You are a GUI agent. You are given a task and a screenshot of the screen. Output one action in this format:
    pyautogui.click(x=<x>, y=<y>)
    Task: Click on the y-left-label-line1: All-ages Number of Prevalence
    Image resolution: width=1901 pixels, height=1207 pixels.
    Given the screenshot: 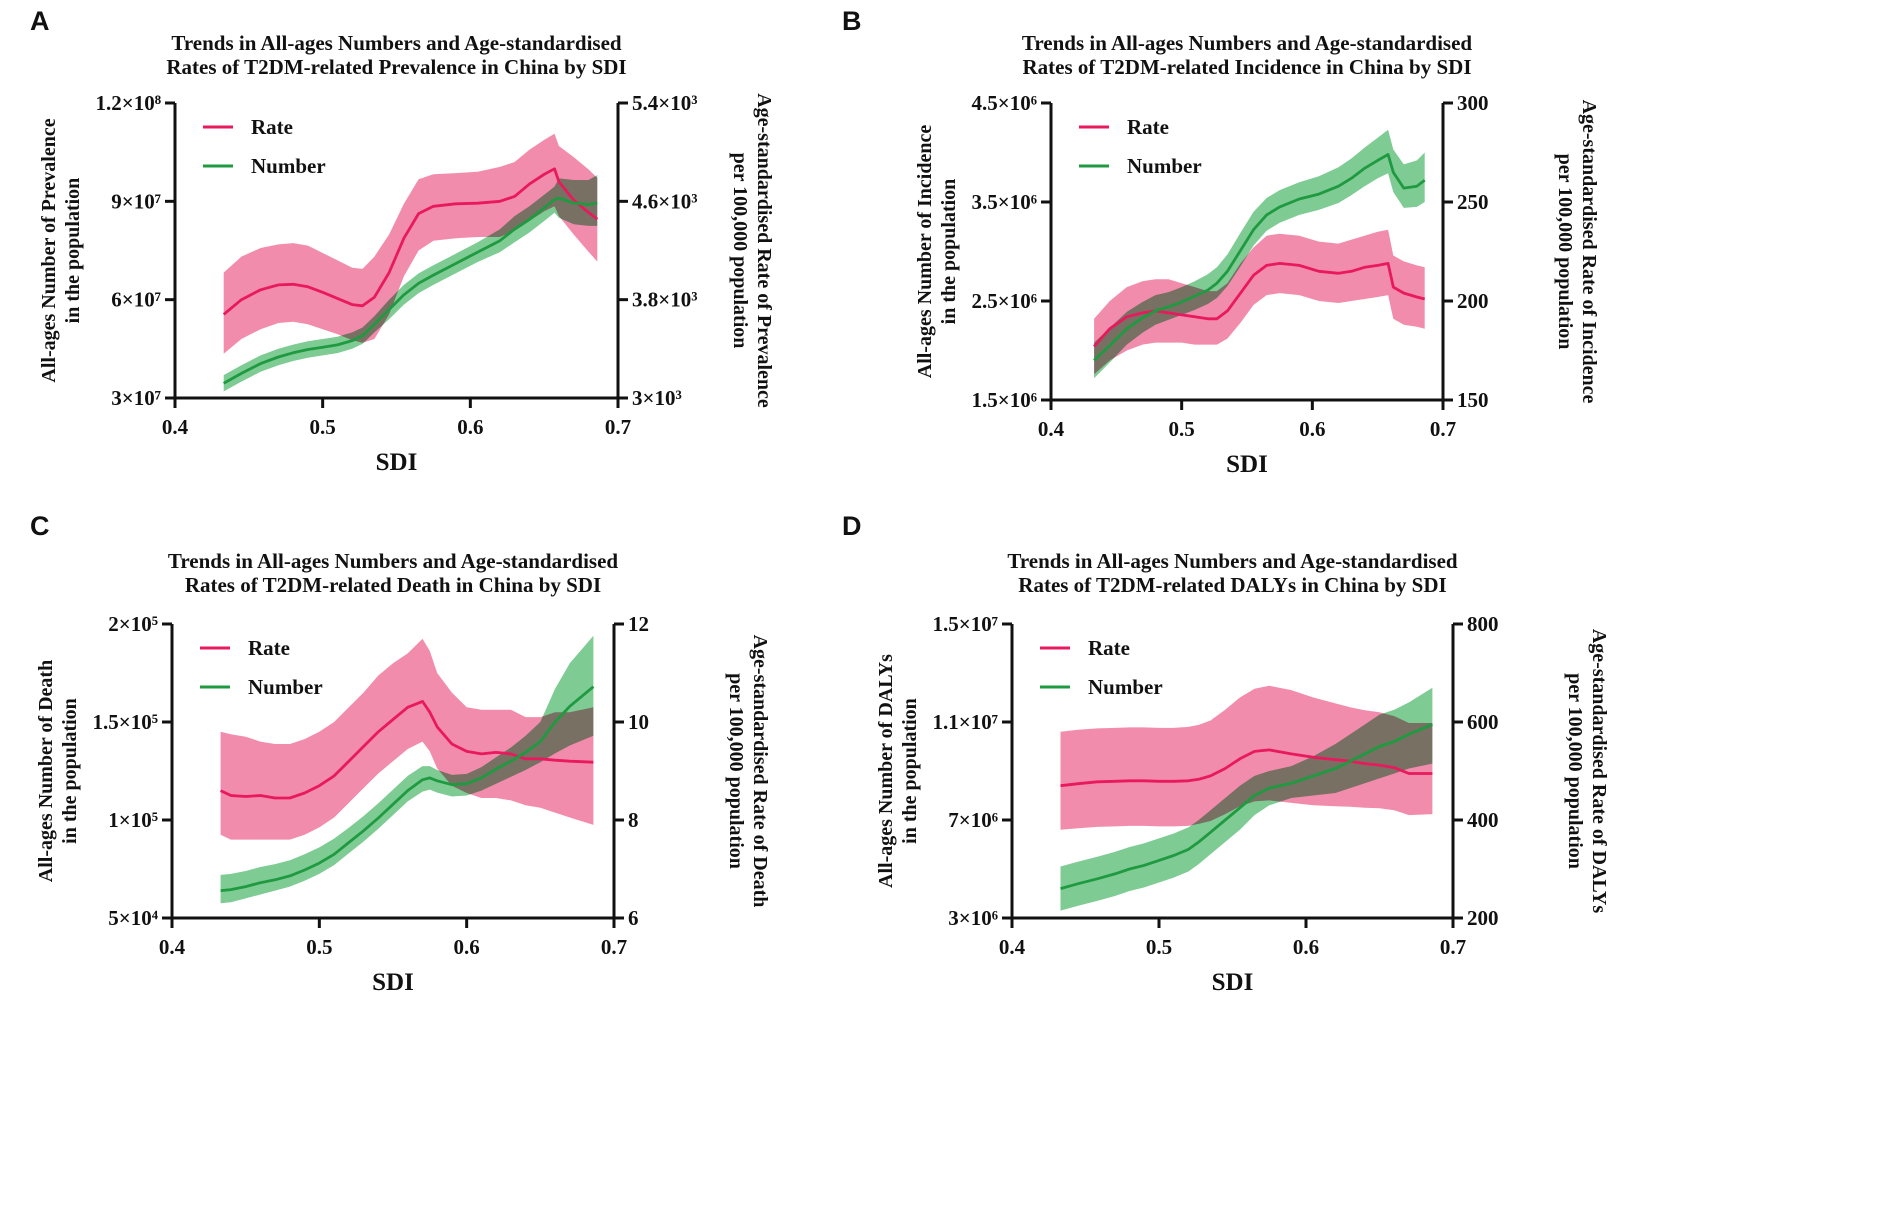 What is the action you would take?
    pyautogui.click(x=49, y=250)
    